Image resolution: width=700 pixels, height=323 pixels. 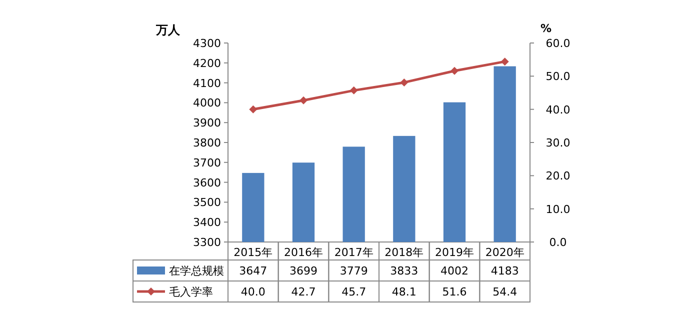 I want to click on y-tick-label: 3700, so click(x=207, y=163).